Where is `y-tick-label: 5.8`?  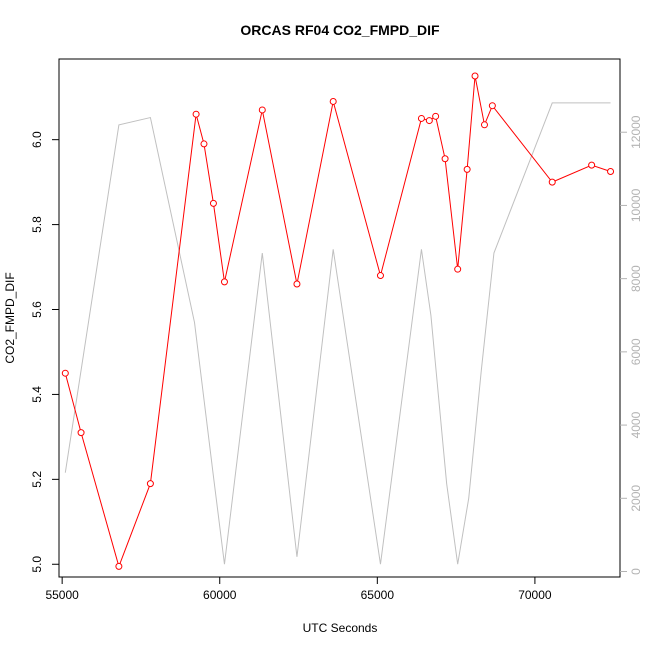
y-tick-label: 5.8 is located at coordinates (37, 224).